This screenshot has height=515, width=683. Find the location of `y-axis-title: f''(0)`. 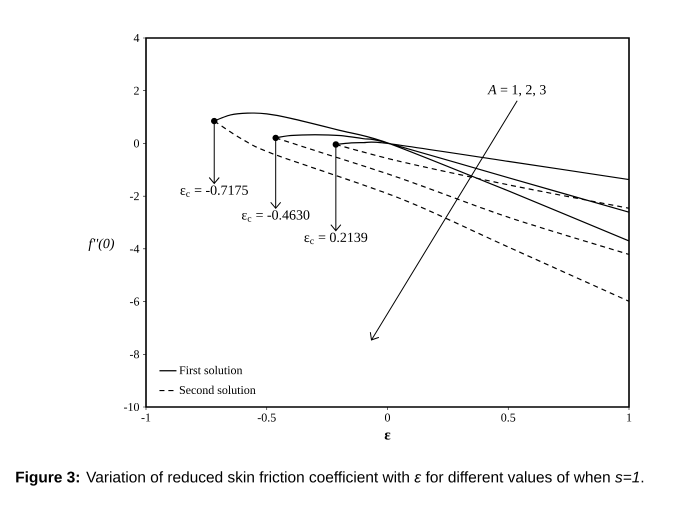

y-axis-title: f''(0) is located at coordinates (101, 245).